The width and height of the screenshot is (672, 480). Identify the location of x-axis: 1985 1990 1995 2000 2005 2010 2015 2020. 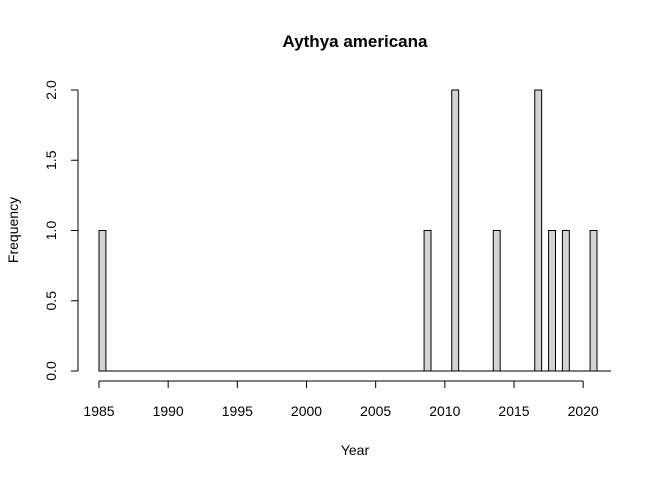
(341, 399).